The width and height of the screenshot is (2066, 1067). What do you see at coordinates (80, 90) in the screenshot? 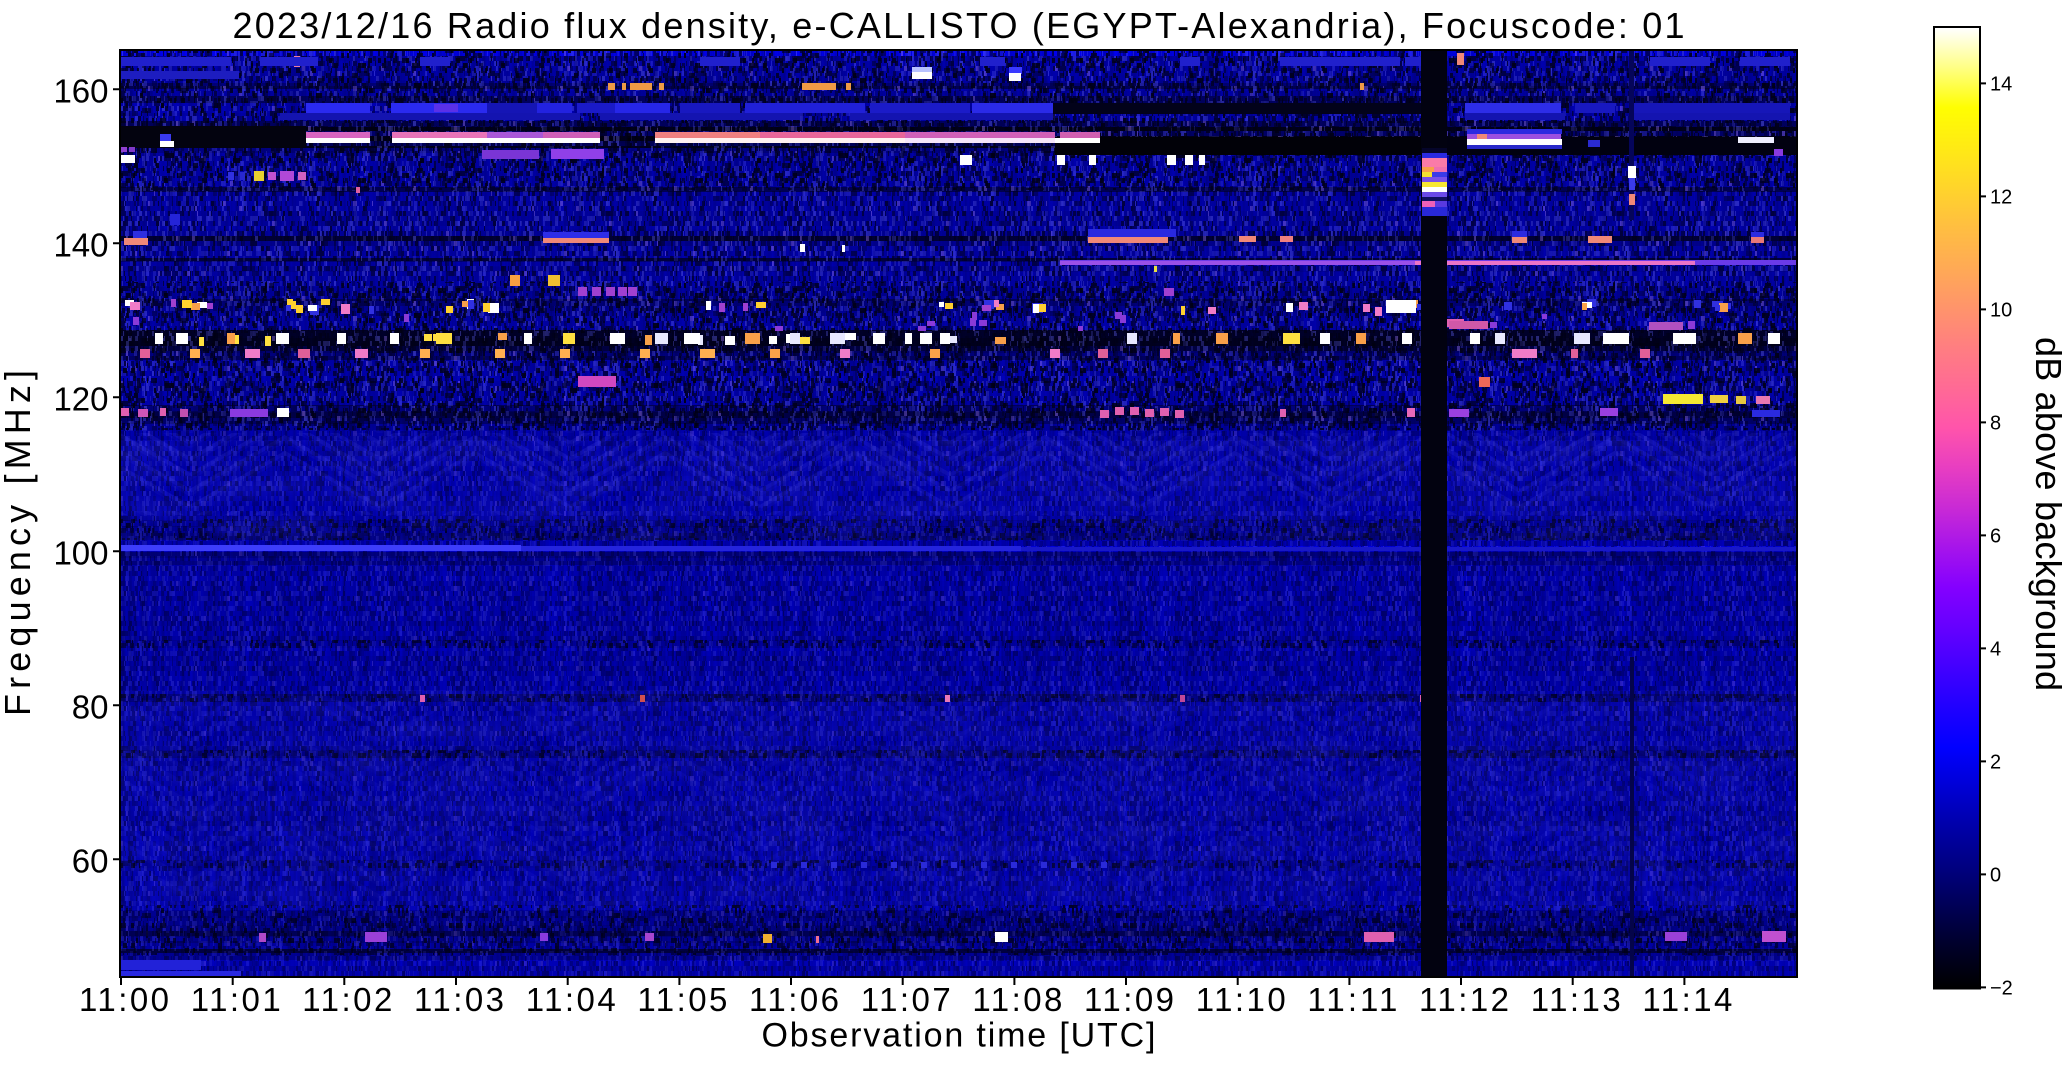
I see `svg-text: 160` at bounding box center [80, 90].